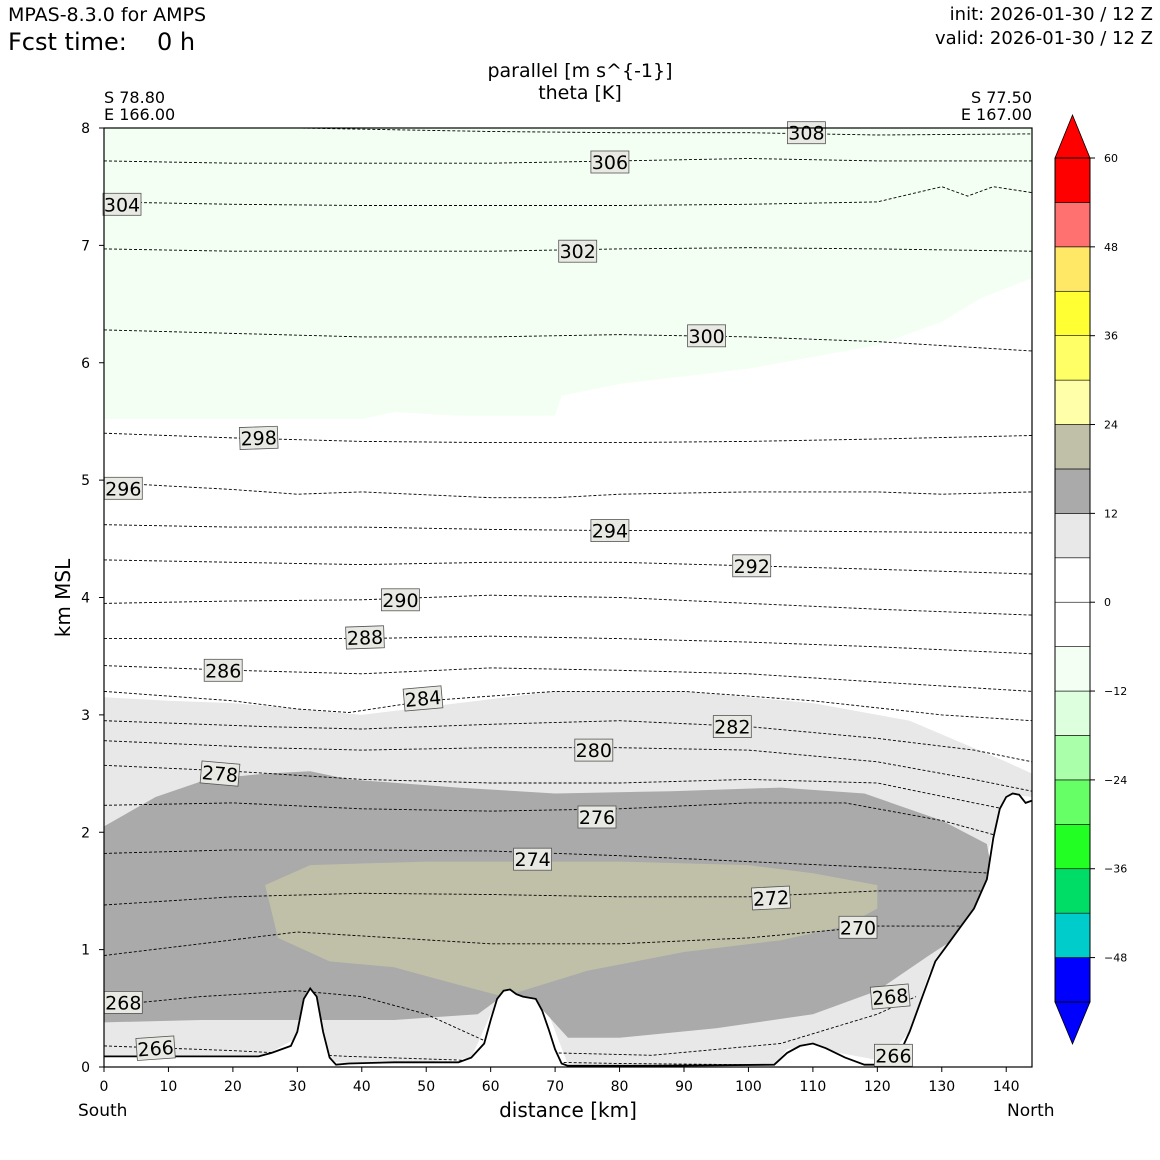  Describe the element at coordinates (85, 246) in the screenshot. I see `y-tick-label: 7` at that location.